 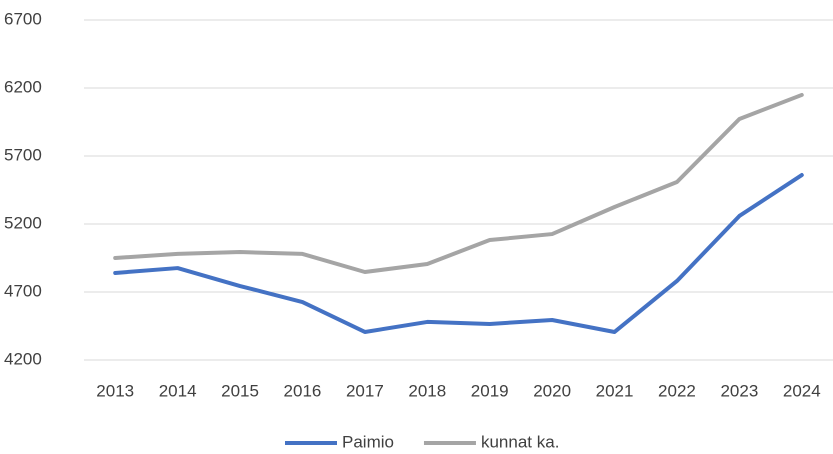 I want to click on x-tick-label: 2023, so click(x=739, y=390).